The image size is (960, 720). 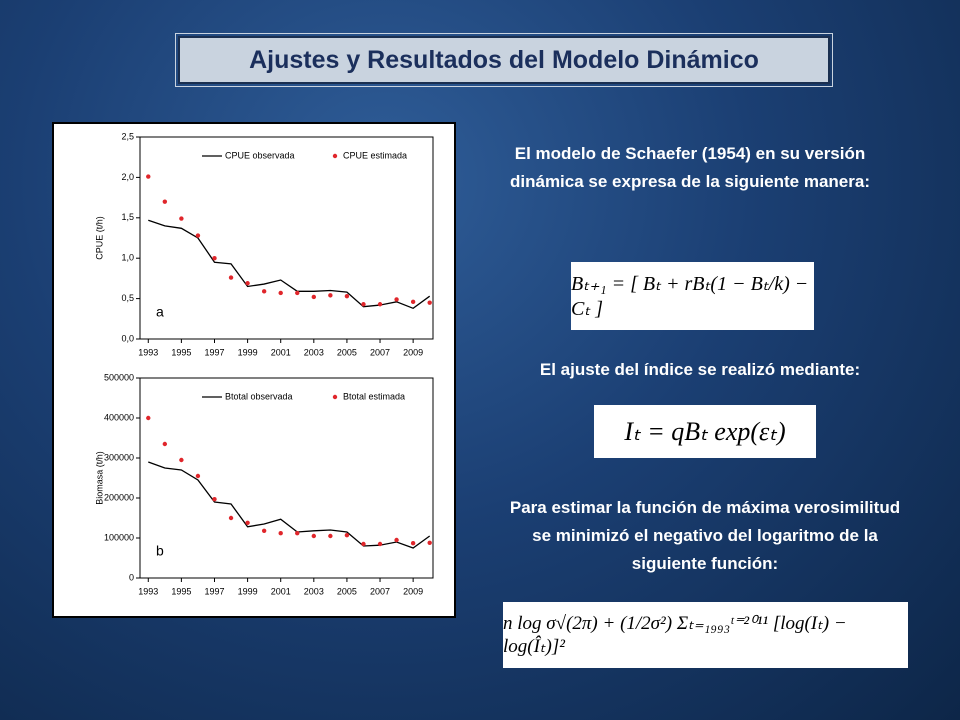 What do you see at coordinates (119, 417) in the screenshot?
I see `y-tick-label: 400000` at bounding box center [119, 417].